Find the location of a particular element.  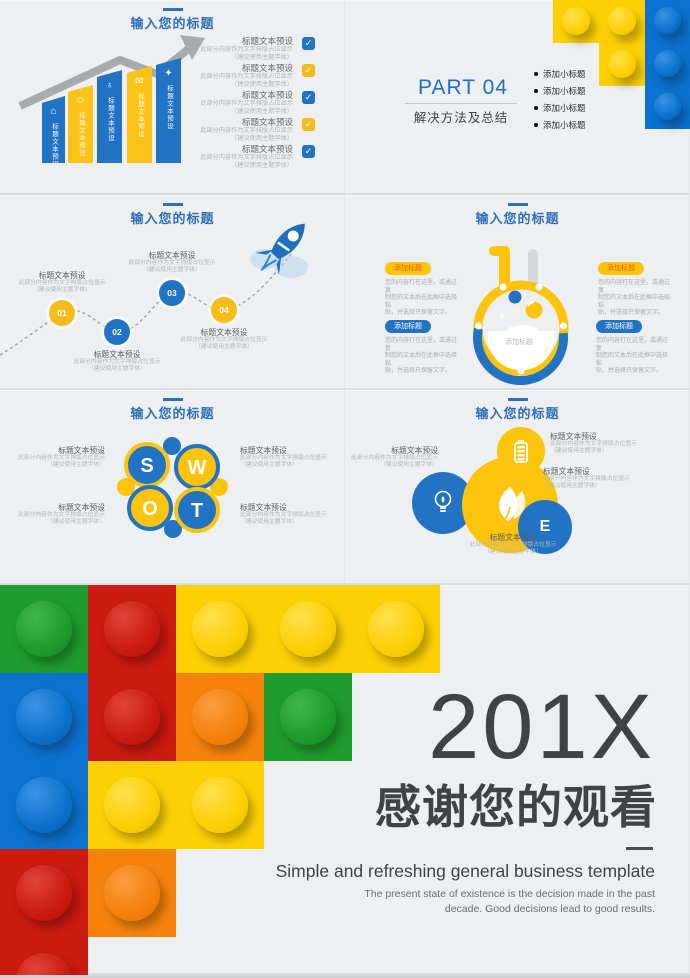

page-bottom-edge is located at coordinates (345, 976).